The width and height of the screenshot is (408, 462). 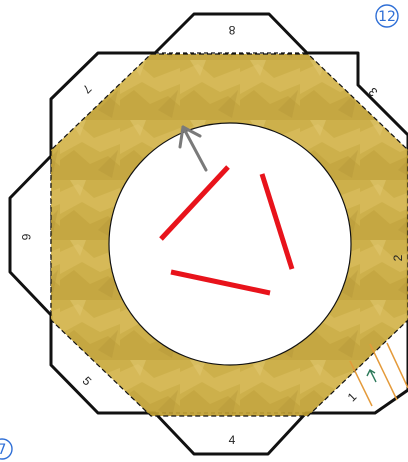 What do you see at coordinates (220, 282) in the screenshot?
I see `wall-bottom` at bounding box center [220, 282].